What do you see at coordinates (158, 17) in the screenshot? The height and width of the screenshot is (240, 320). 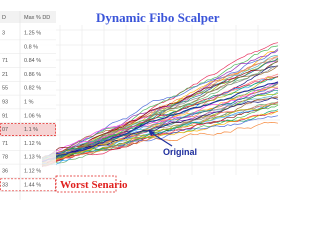 I see `title: Dynamic Fibo Scalper` at bounding box center [158, 17].